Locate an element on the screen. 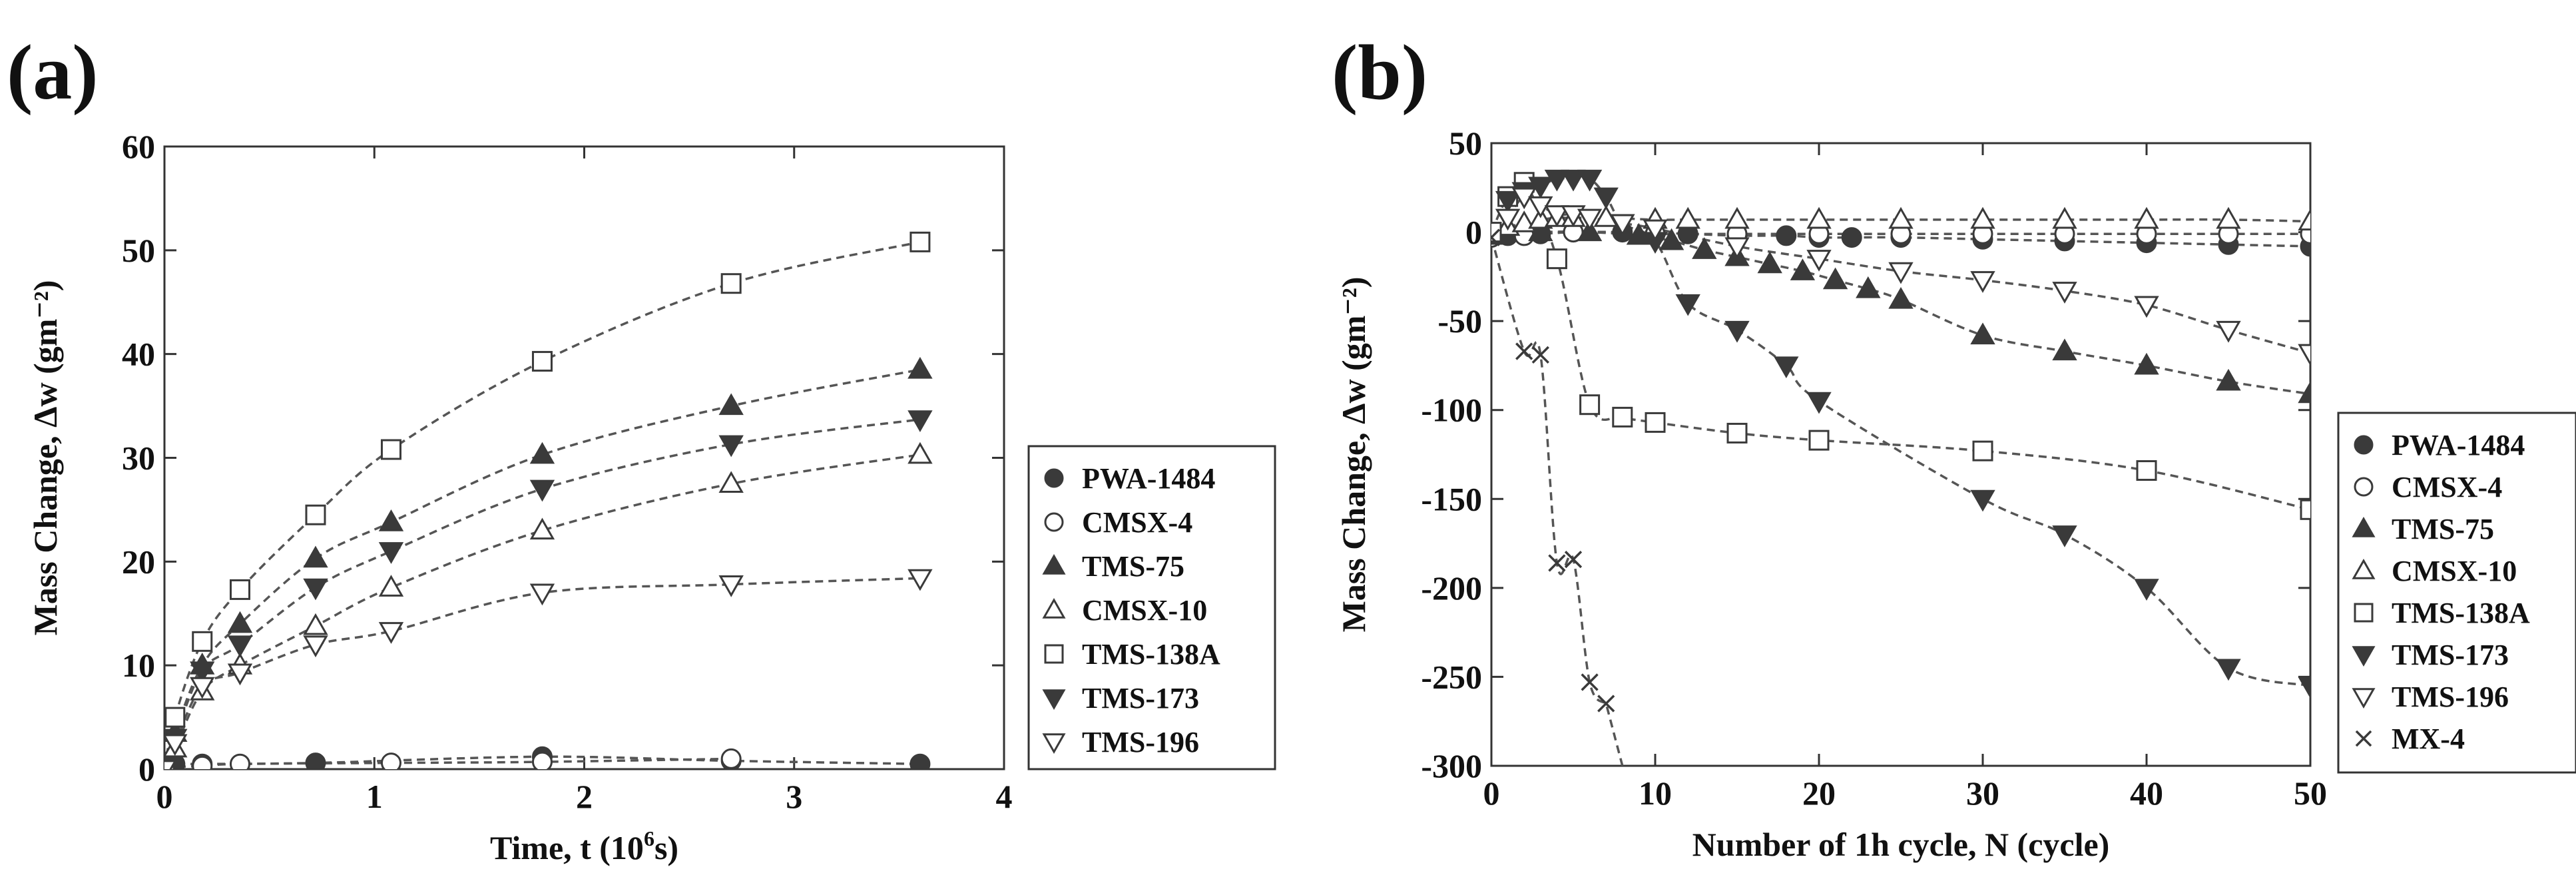 The image size is (2576, 895). x-tick-label: 40 is located at coordinates (2147, 793).